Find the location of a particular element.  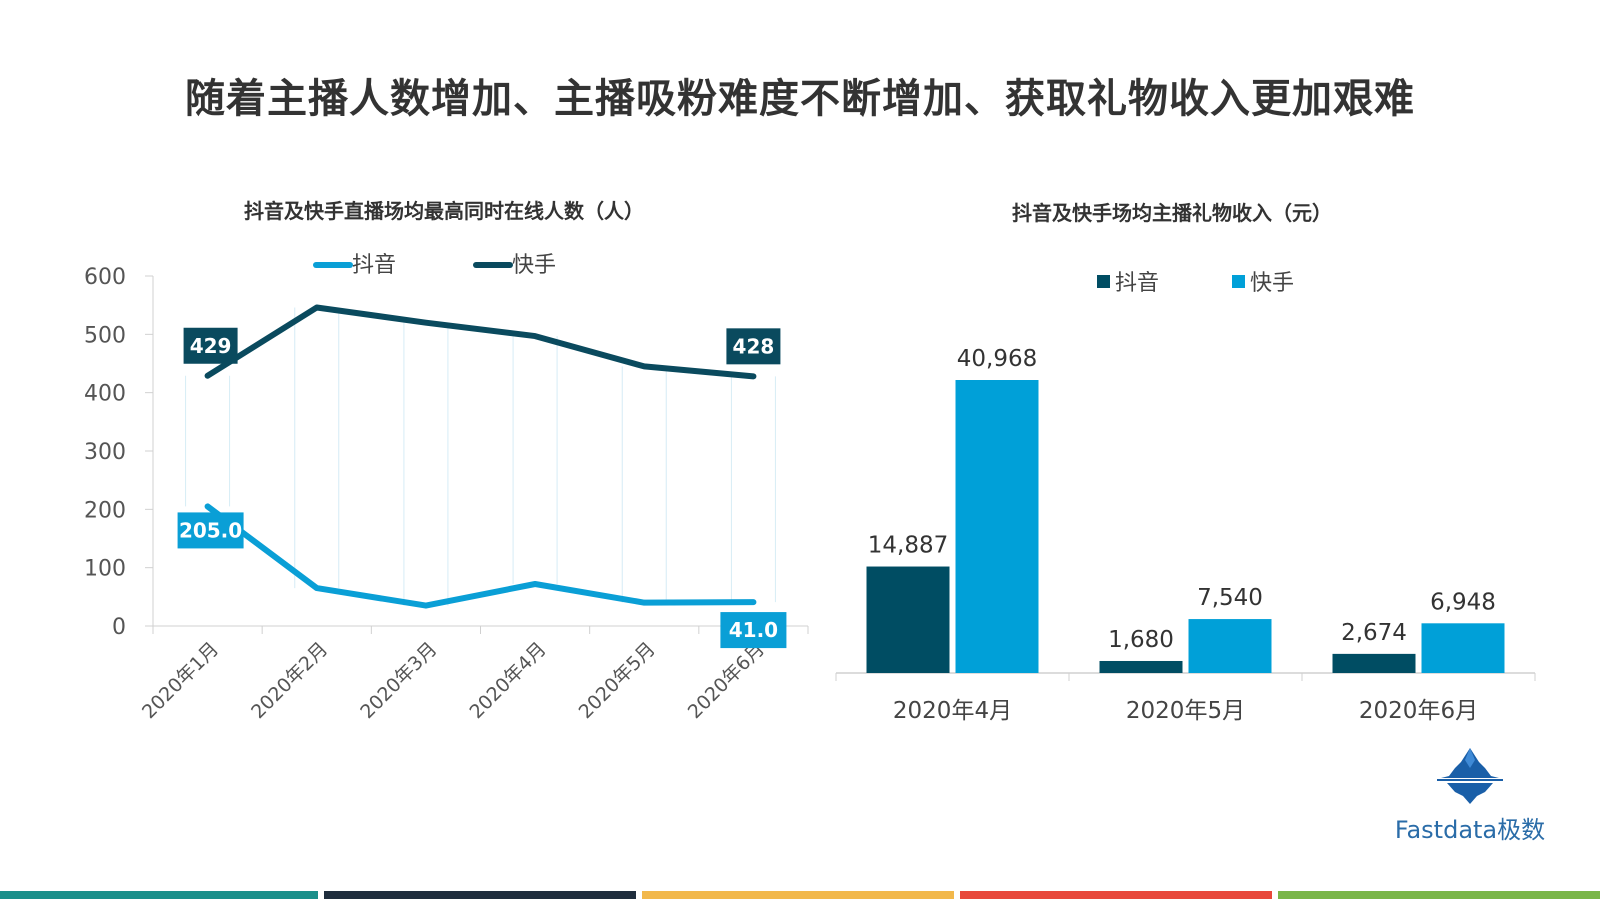

line-y-ticks: 0 100 200 300 400 500 600 is located at coordinates (118, 452).